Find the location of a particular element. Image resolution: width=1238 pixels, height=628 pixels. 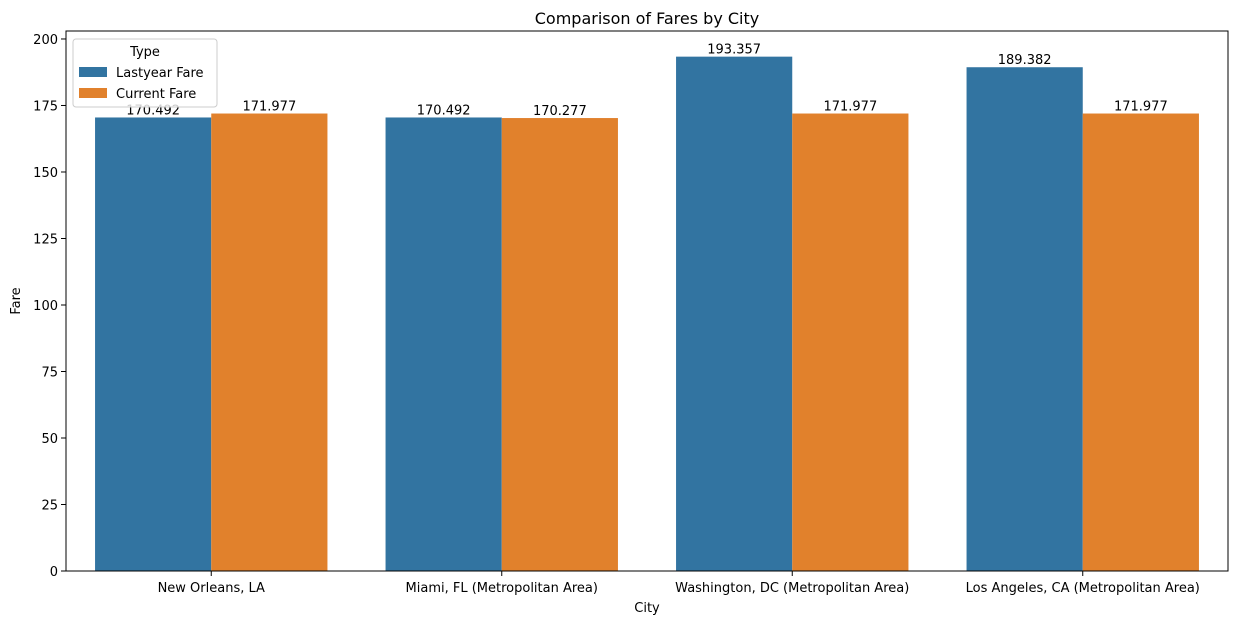

y-tick-label-1: 25 is located at coordinates (49, 505).